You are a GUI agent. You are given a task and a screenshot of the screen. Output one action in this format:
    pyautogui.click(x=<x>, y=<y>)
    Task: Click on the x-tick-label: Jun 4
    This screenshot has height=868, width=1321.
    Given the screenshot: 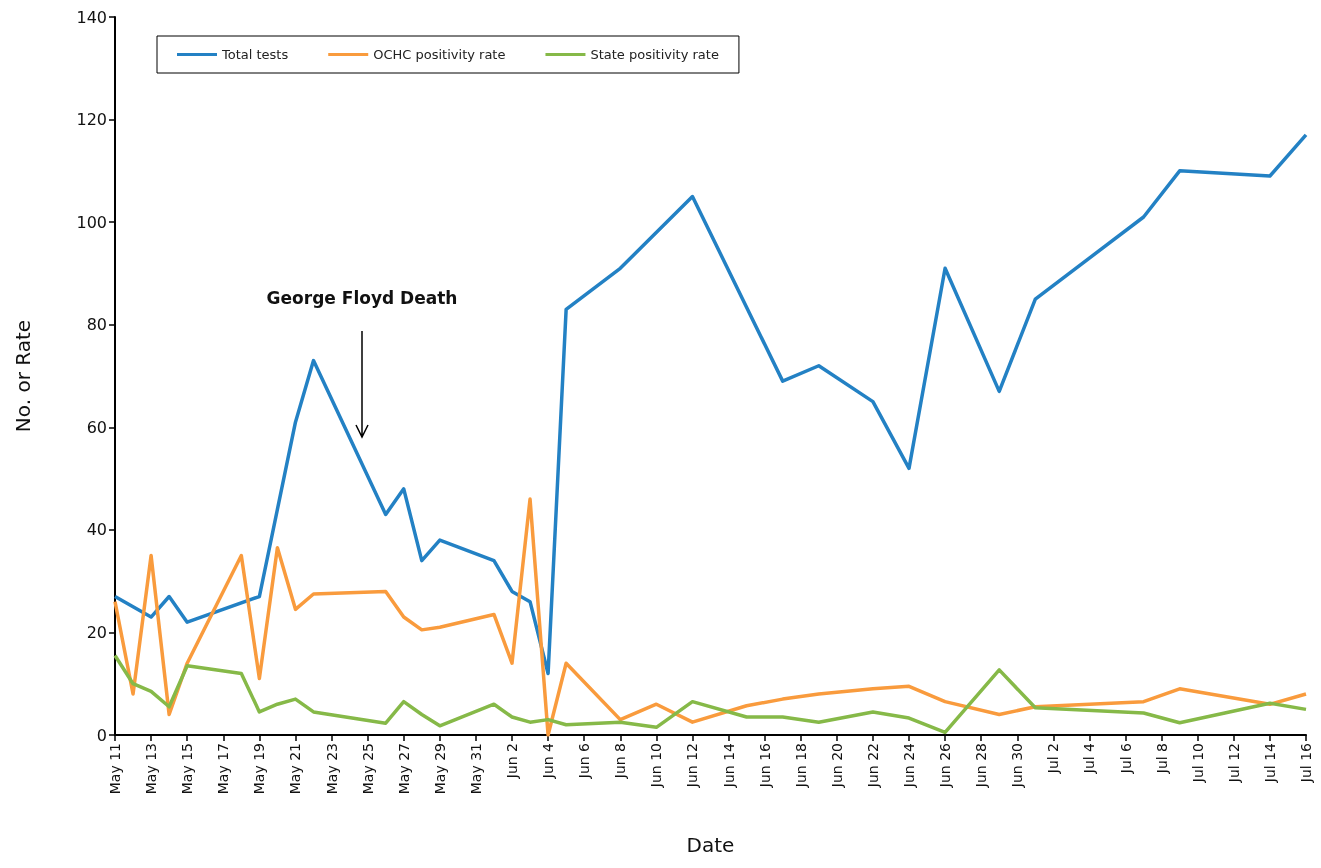 What is the action you would take?
    pyautogui.click(x=548, y=761)
    